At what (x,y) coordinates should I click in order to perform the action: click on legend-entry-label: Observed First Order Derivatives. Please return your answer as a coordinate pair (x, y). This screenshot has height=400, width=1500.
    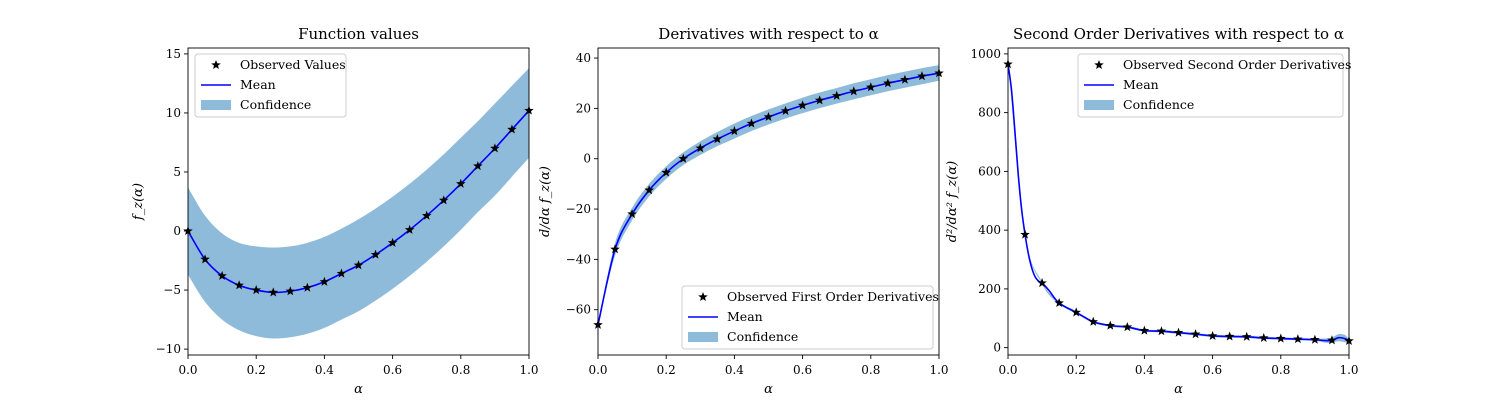
    Looking at the image, I should click on (833, 296).